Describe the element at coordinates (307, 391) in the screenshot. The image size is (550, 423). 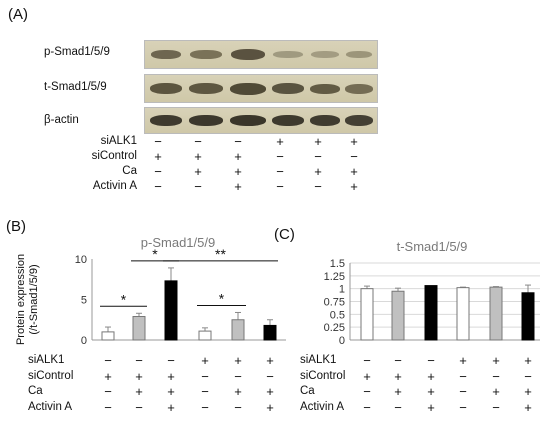
I see `table-c-row-label: Ca` at that location.